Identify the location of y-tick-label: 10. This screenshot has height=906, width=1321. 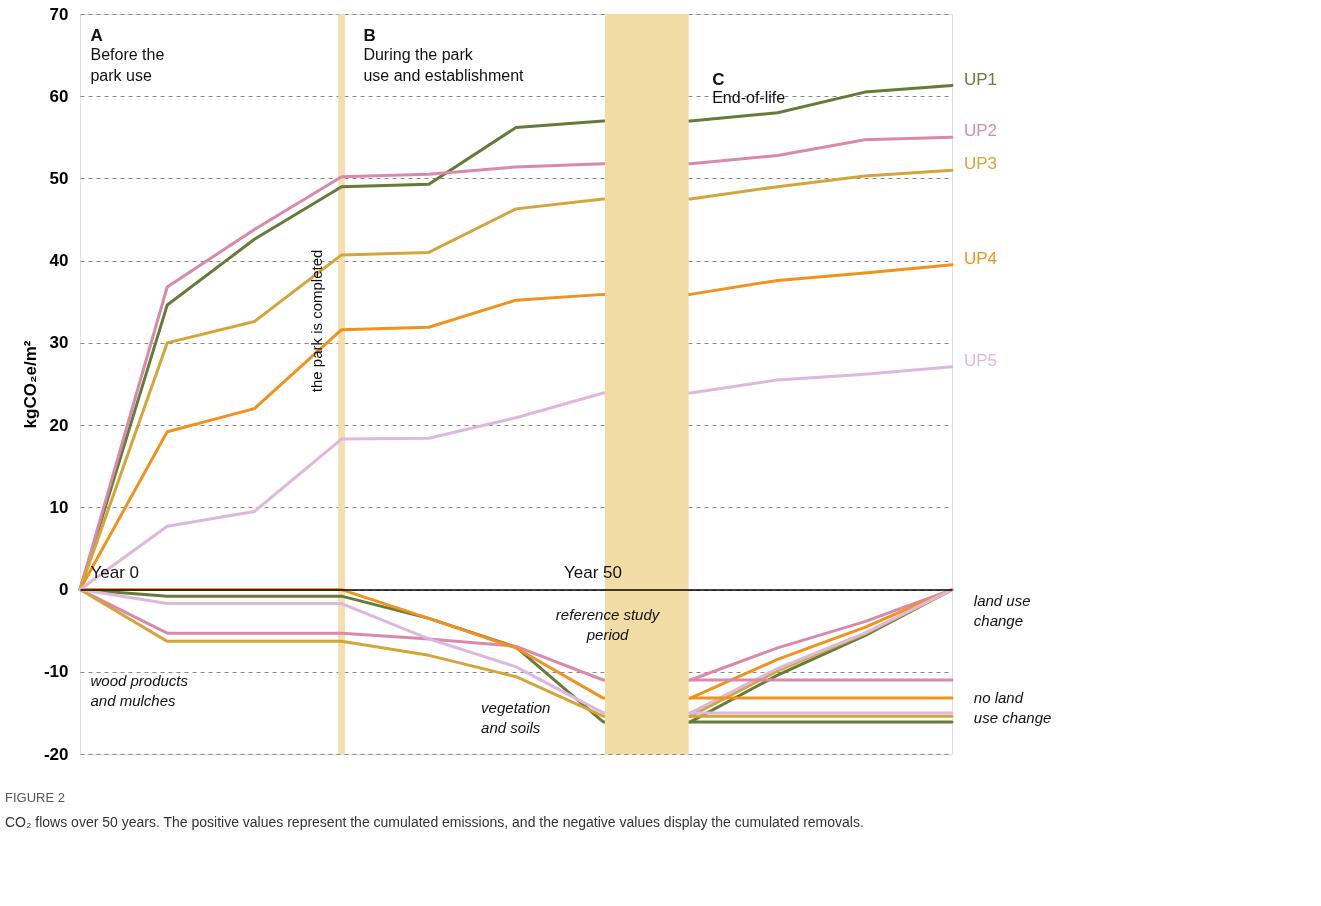
(59, 507).